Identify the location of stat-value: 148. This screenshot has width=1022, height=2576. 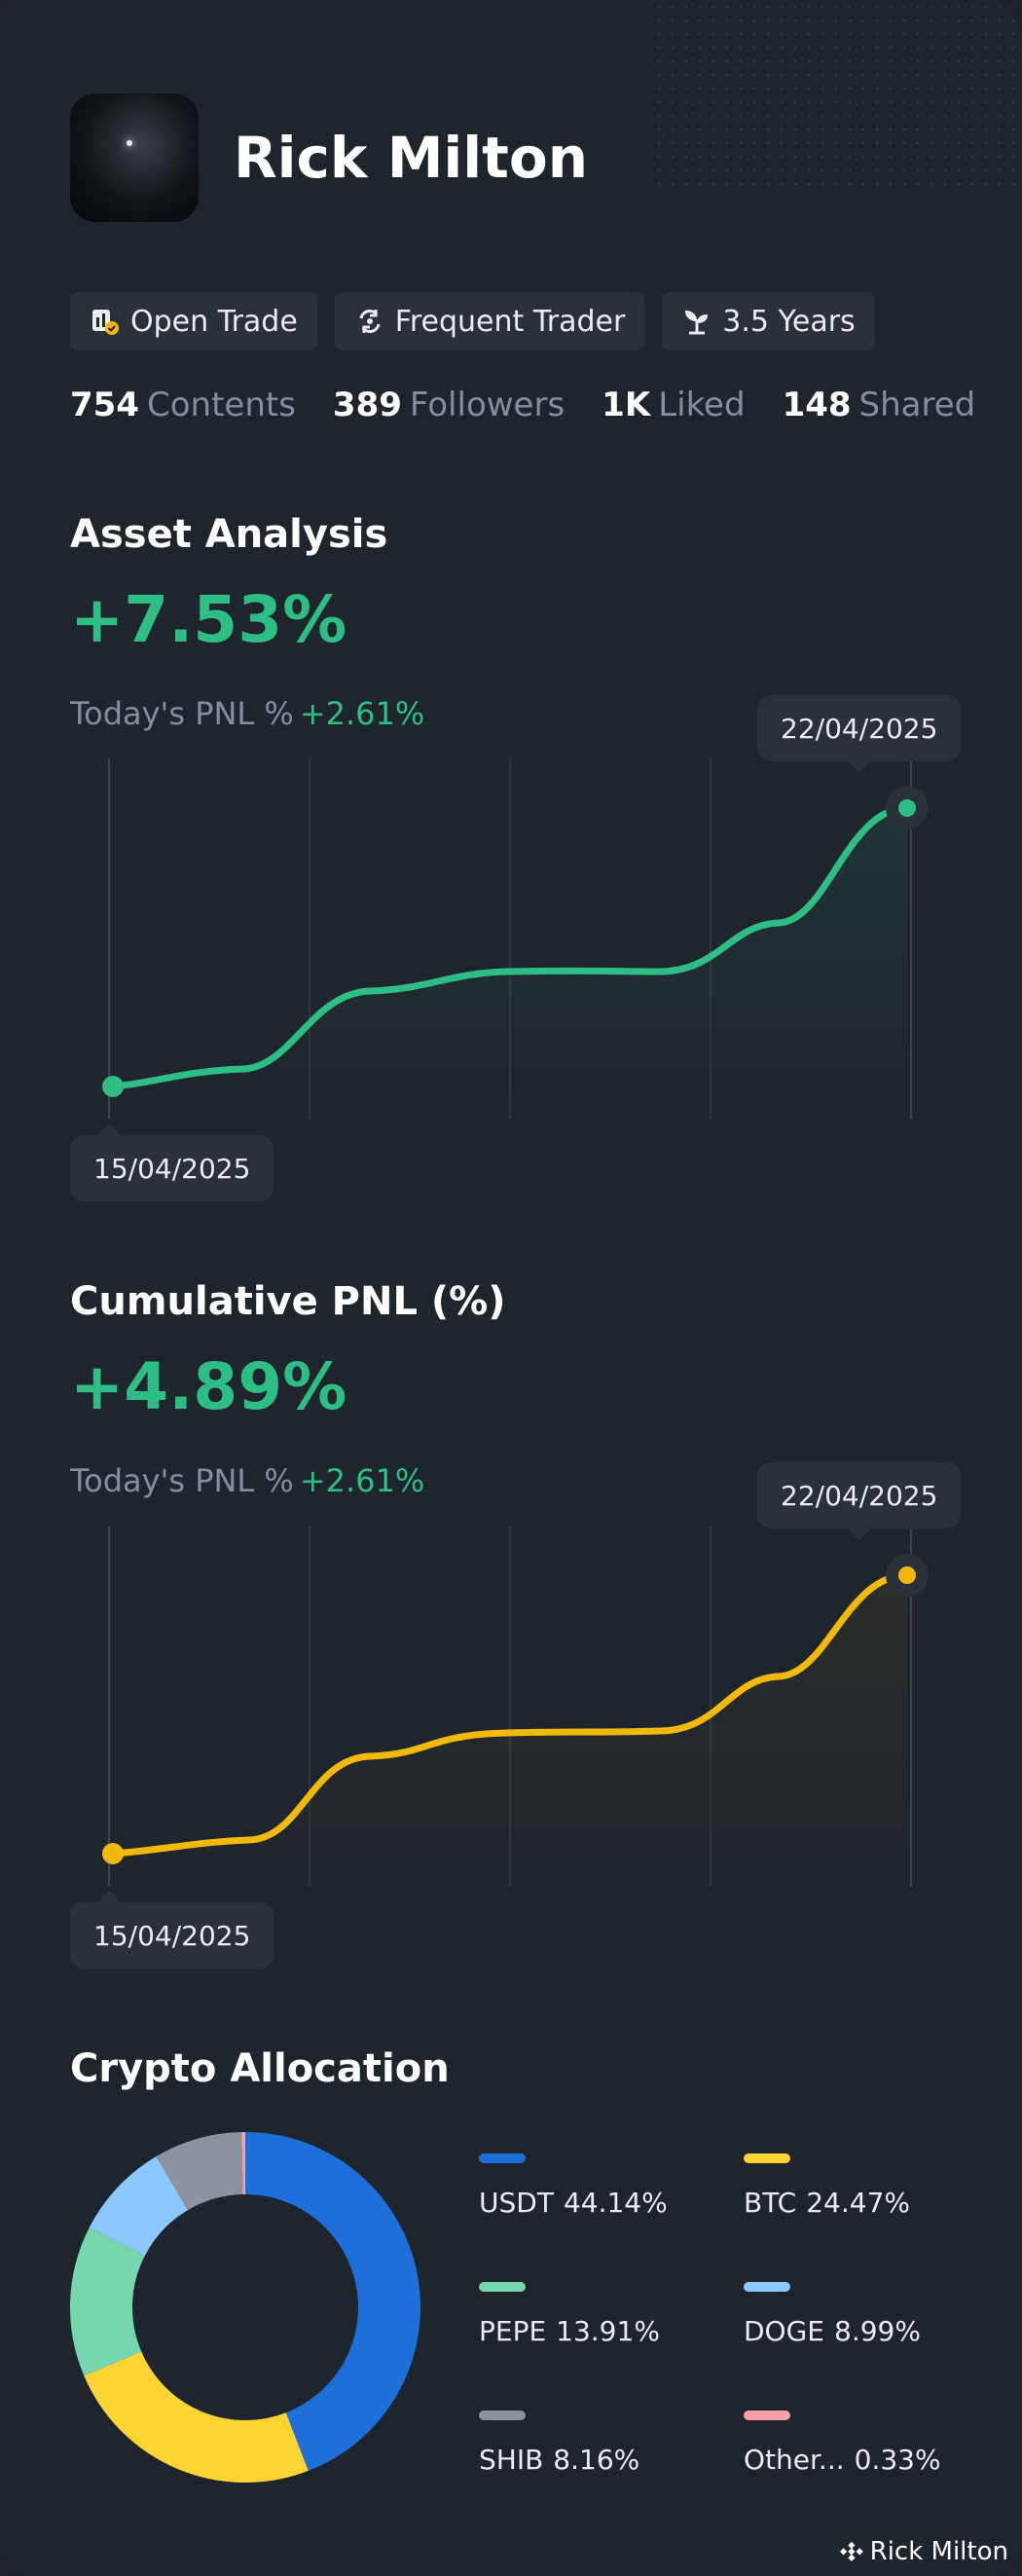
(817, 405).